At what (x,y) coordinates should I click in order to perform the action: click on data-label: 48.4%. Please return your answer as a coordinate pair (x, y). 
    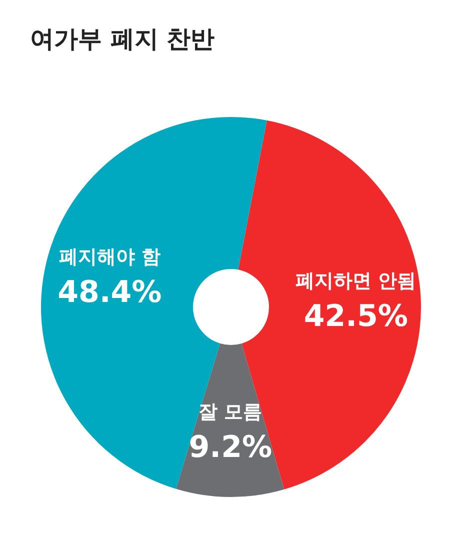
    Looking at the image, I should click on (110, 292).